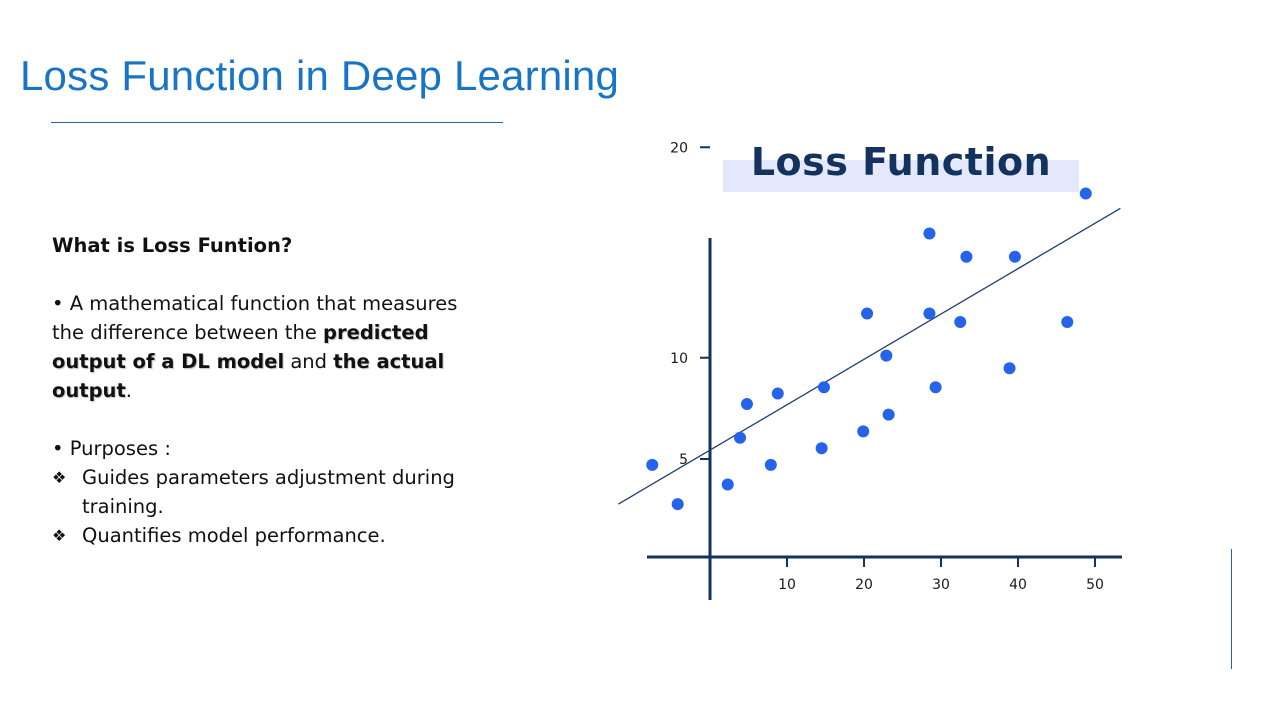 Image resolution: width=1288 pixels, height=725 pixels. Describe the element at coordinates (172, 245) in the screenshot. I see `section-heading: What is Loss Funtion?` at that location.